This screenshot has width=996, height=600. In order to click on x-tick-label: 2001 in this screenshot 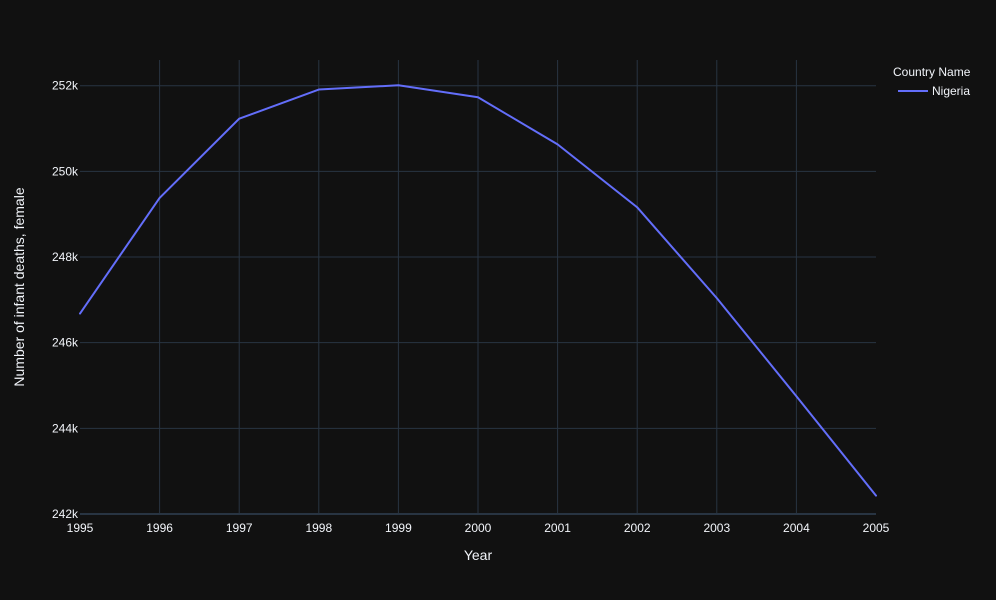, I will do `click(557, 528)`.